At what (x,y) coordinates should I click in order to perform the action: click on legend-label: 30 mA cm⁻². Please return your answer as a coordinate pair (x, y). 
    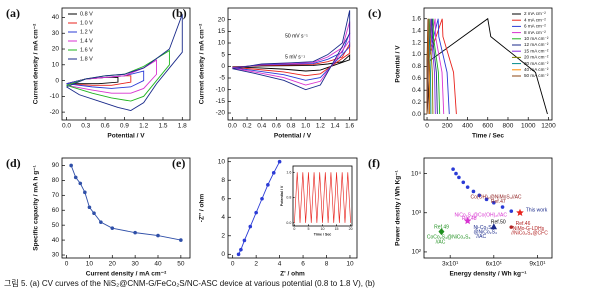
    Looking at the image, I should click on (536, 63).